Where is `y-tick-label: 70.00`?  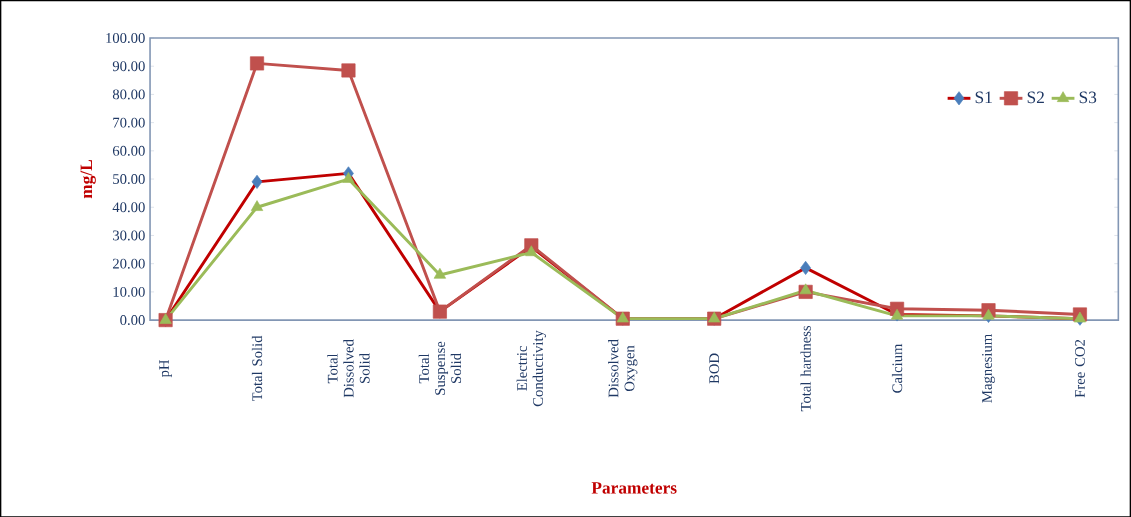 y-tick-label: 70.00 is located at coordinates (129, 122).